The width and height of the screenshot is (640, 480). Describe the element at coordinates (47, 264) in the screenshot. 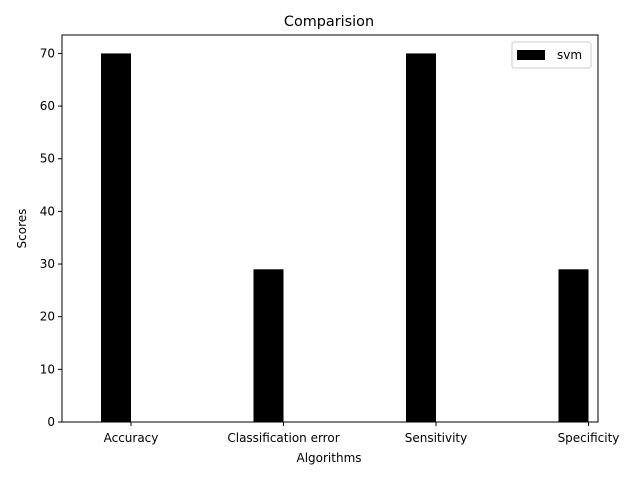

I see `y-tick-label: 30` at that location.